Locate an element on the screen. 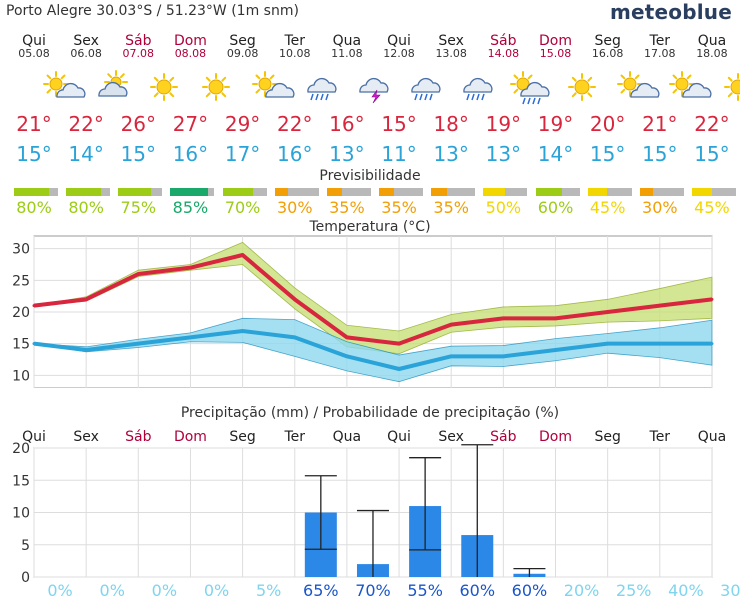  predictability-title: Previsibilidade is located at coordinates (370, 176).